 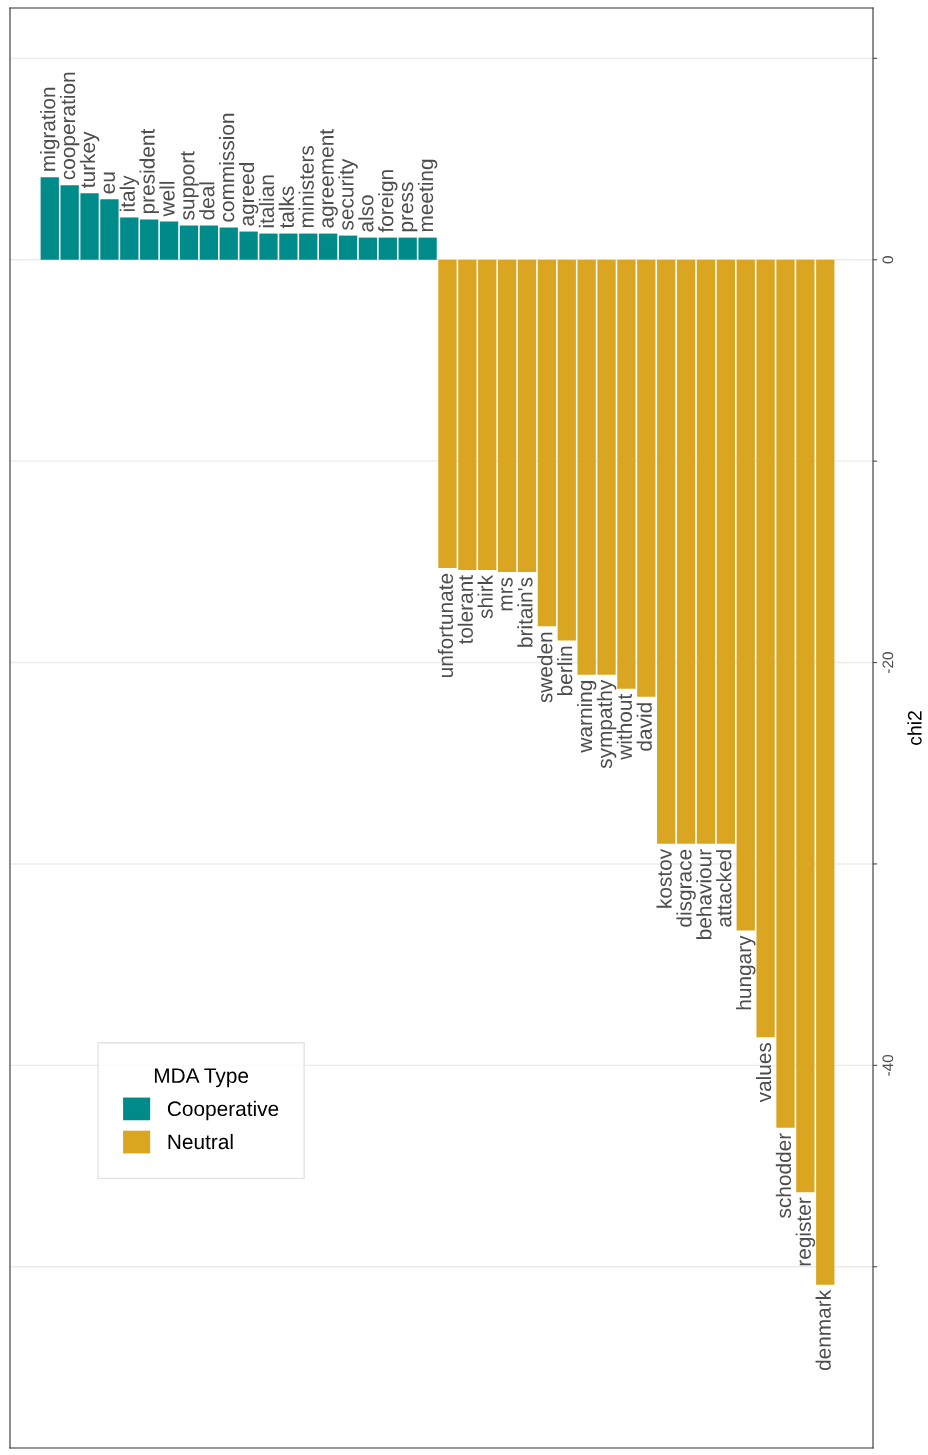 What do you see at coordinates (686, 888) in the screenshot?
I see `x-tick-label: disgrace` at bounding box center [686, 888].